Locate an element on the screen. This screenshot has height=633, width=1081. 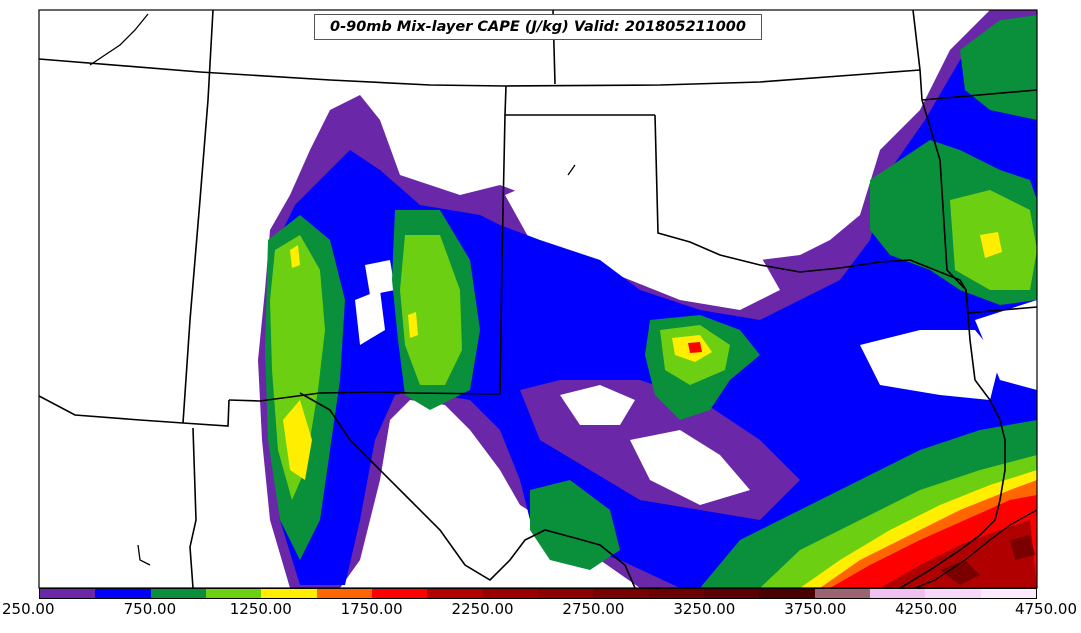
colorbar-tick-label: 2250.00 is located at coordinates (482, 609).